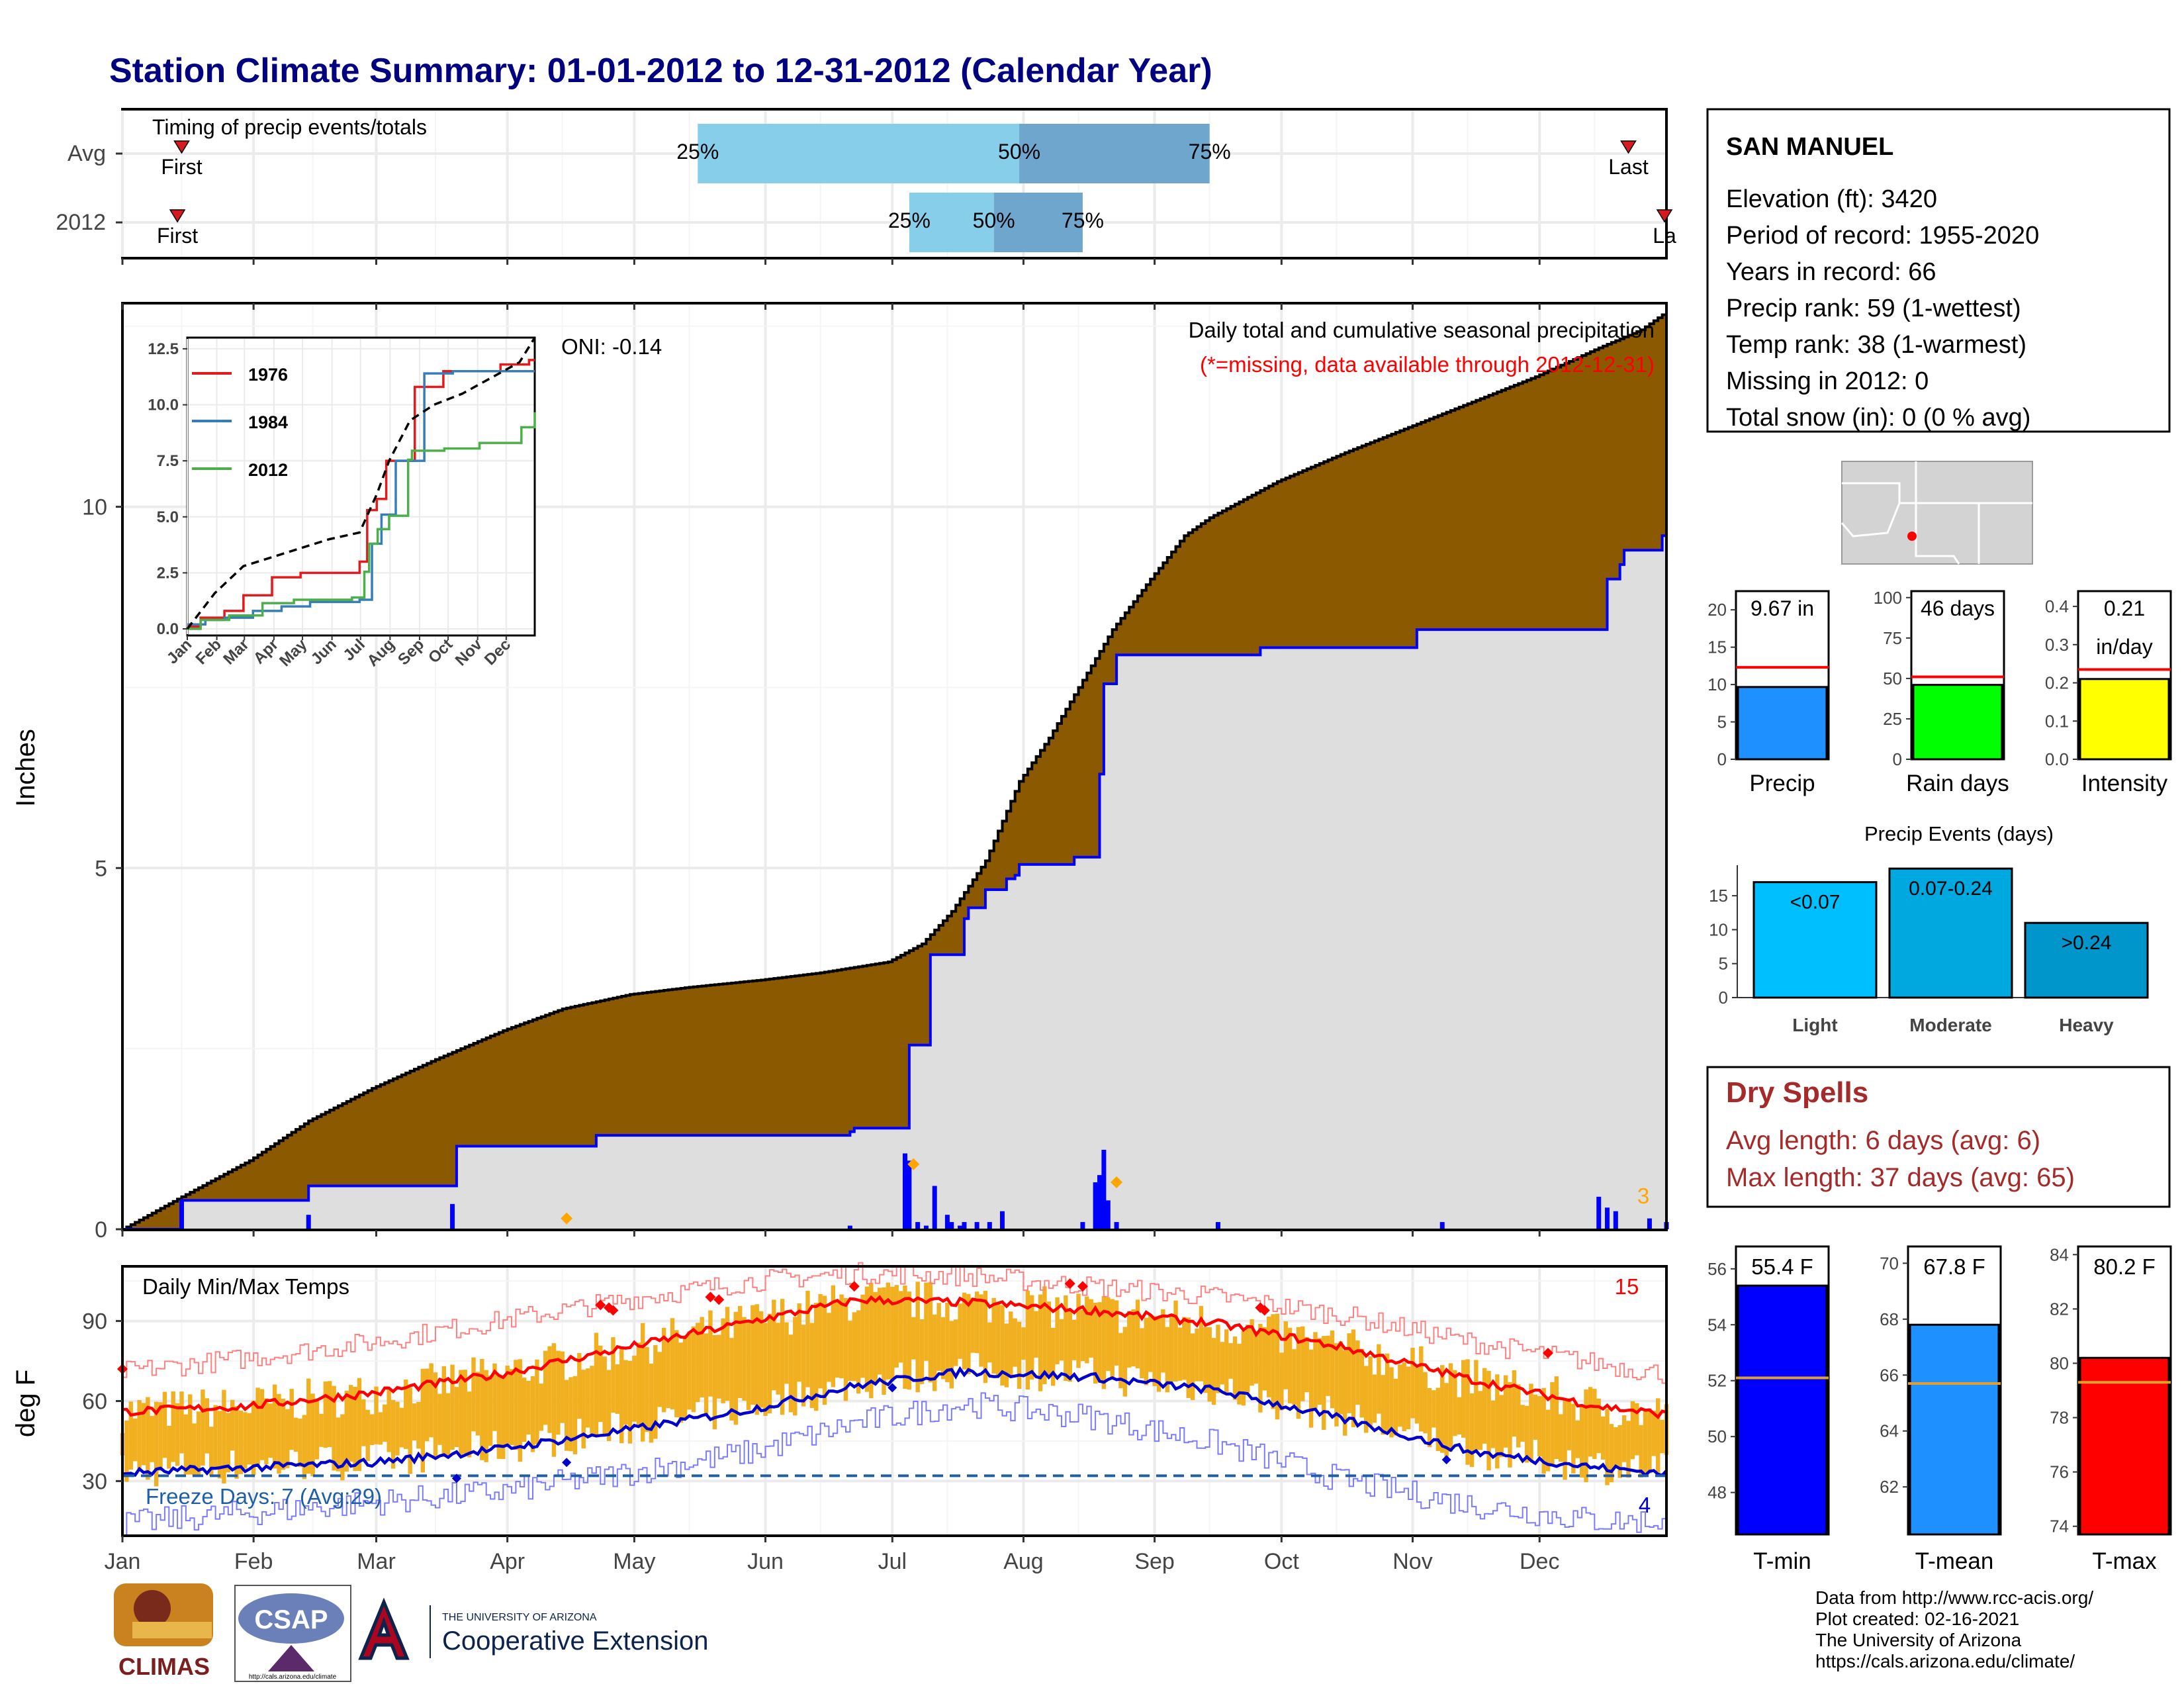 This screenshot has height=1688, width=2184. Describe the element at coordinates (1937, 513) in the screenshot. I see `map-frame` at that location.